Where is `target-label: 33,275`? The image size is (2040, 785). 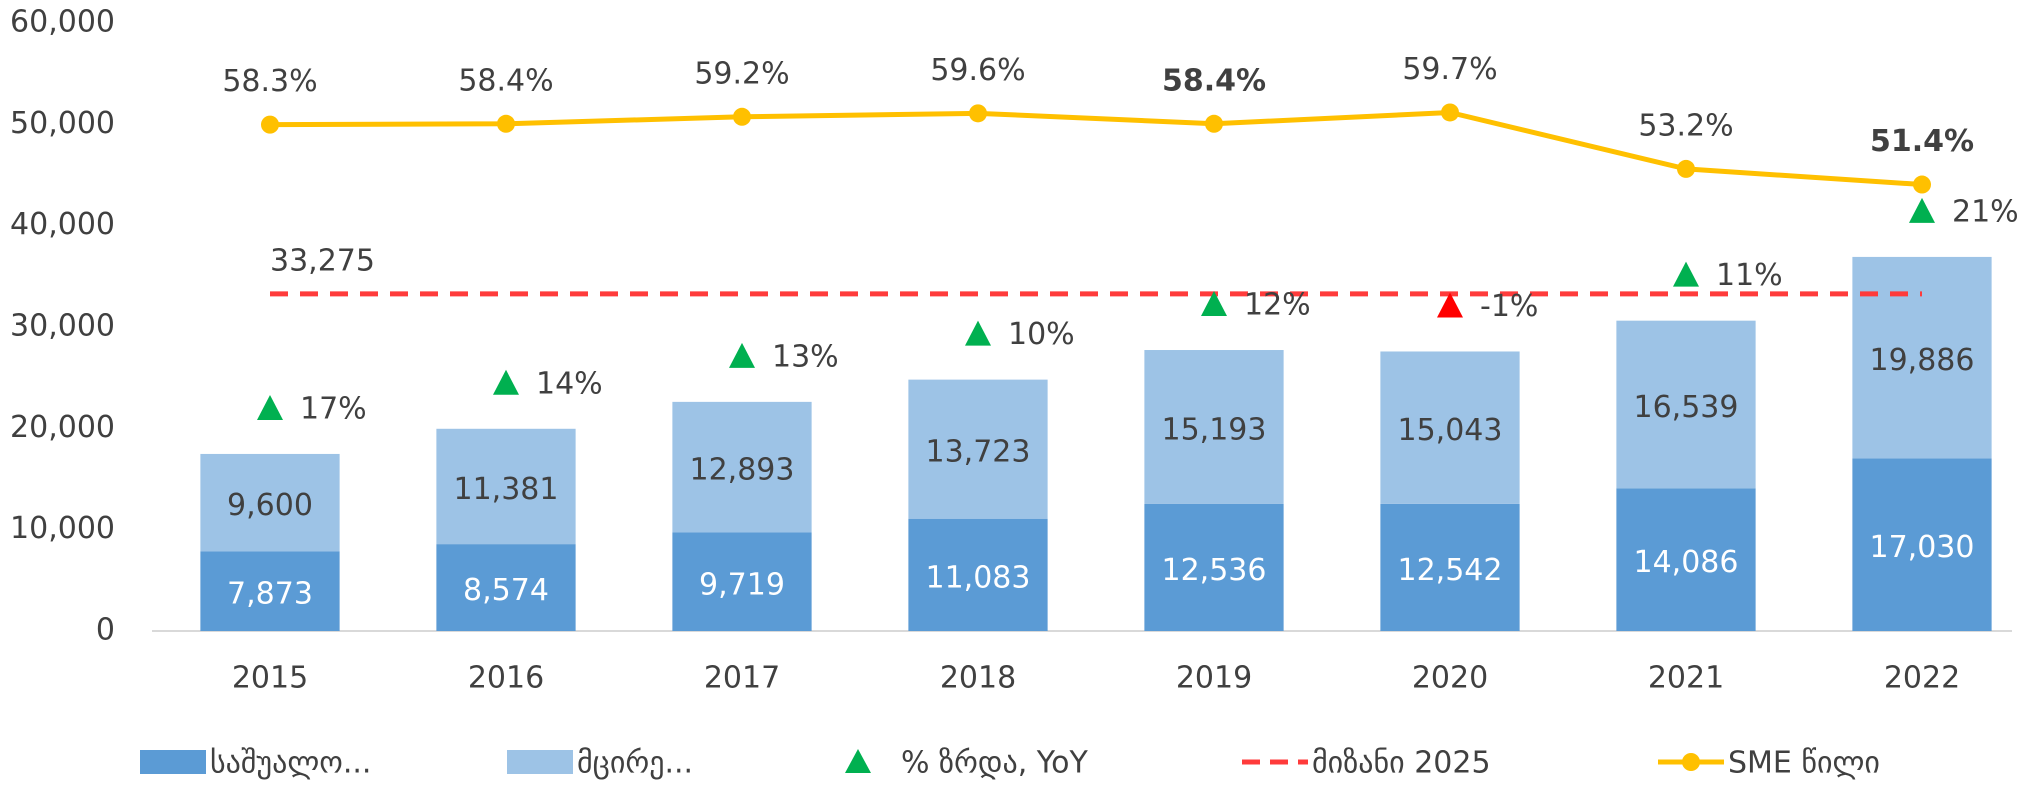 target-label: 33,275 is located at coordinates (322, 260).